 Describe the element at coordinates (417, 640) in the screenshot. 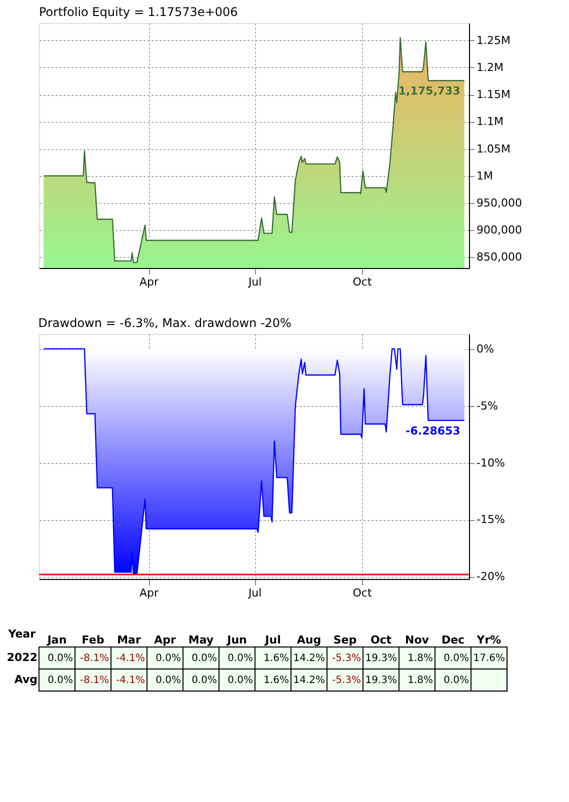

I see `x-tick-label: Nov` at that location.